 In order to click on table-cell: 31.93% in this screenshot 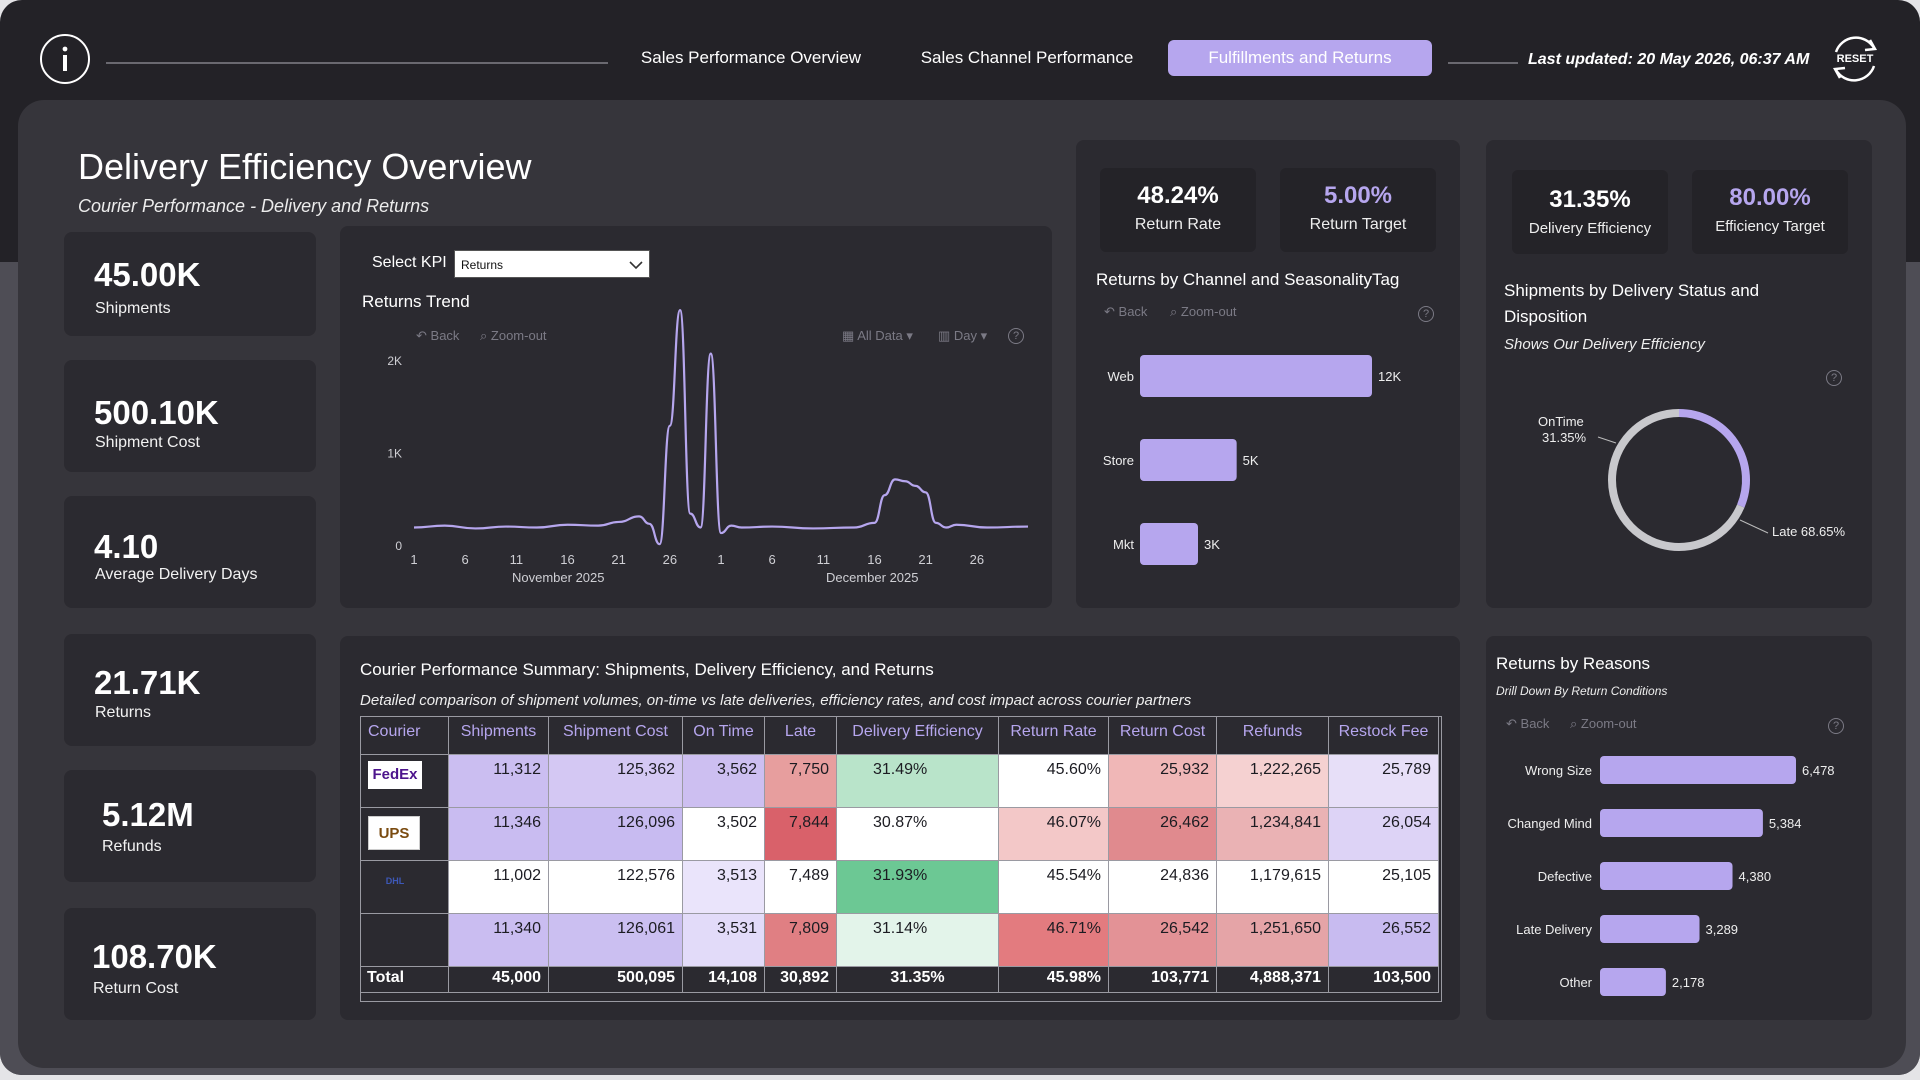, I will do `click(918, 887)`.